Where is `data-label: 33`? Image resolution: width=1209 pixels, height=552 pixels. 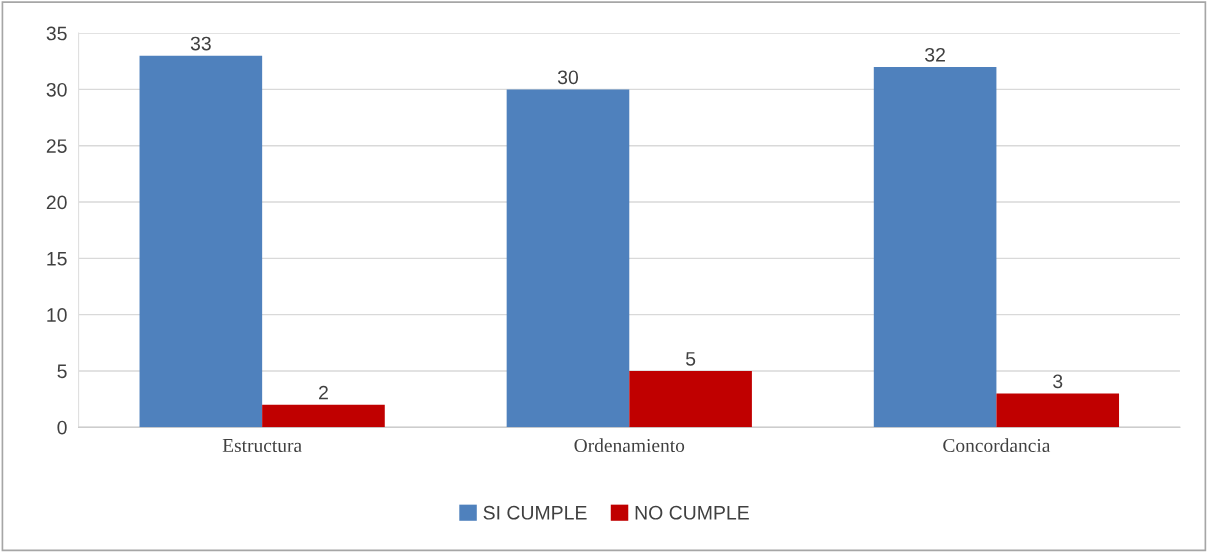 data-label: 33 is located at coordinates (200, 43).